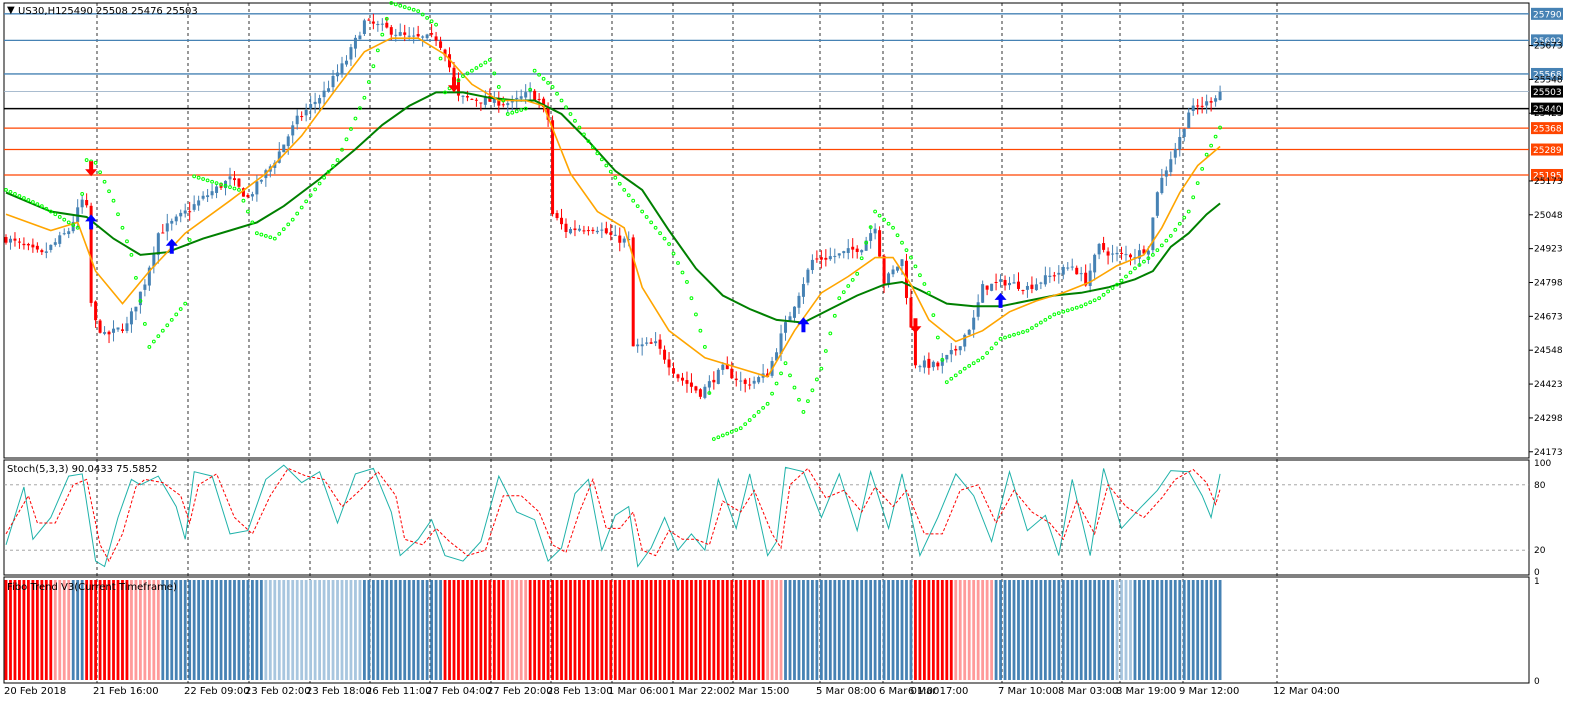  What do you see at coordinates (1548, 114) in the screenshot?
I see `y-tick-label: 25423` at bounding box center [1548, 114].